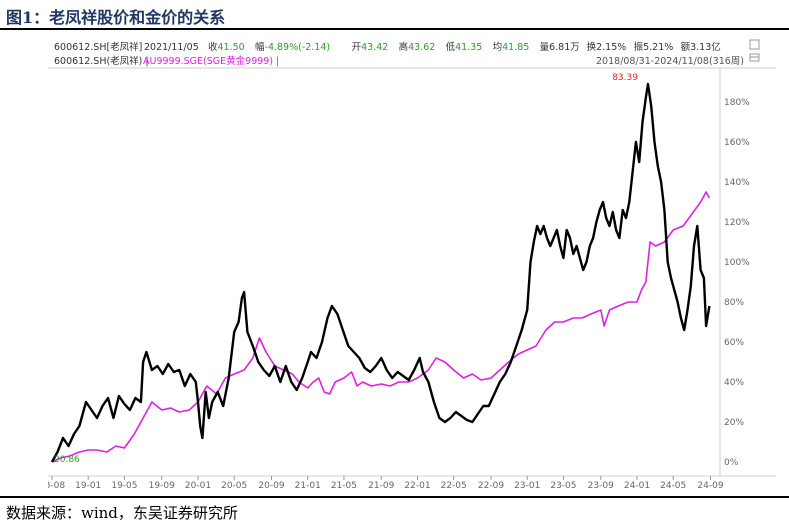  What do you see at coordinates (737, 283) in the screenshot?
I see `y-axis-ticks: 0% 20% 40% 60% 80% 100% 120% 140% 160% 180%` at bounding box center [737, 283].